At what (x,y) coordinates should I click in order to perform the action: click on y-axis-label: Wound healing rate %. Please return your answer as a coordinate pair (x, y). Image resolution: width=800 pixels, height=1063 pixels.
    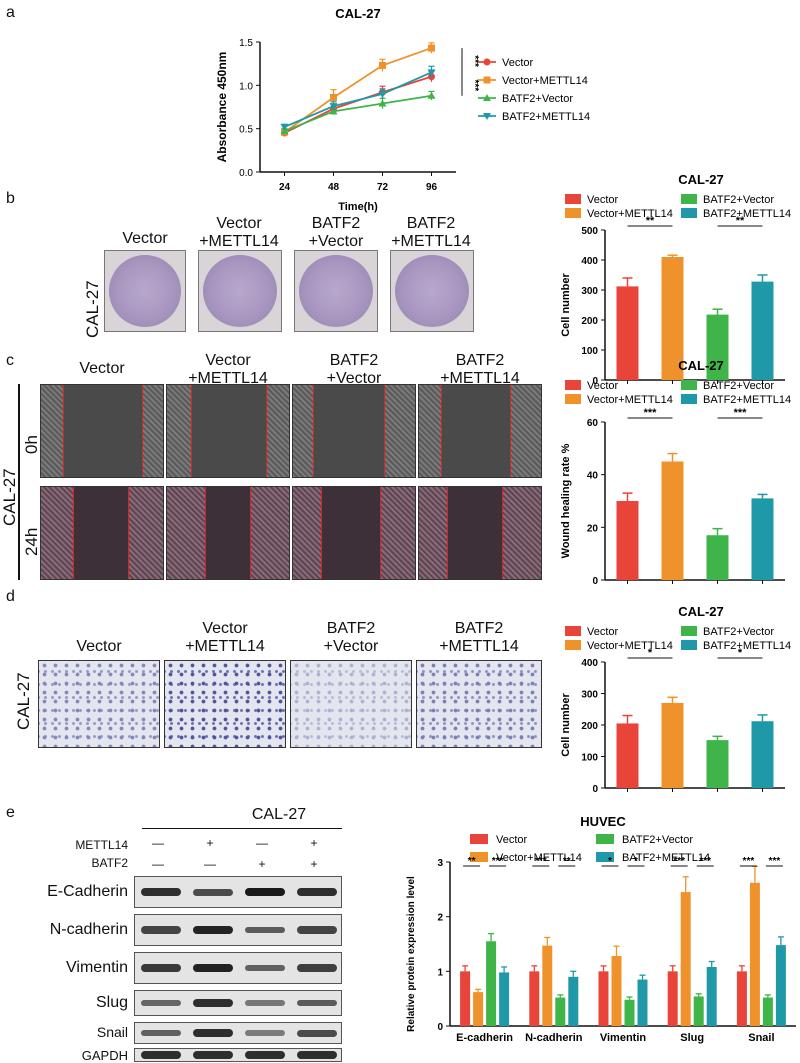
    Looking at the image, I should click on (566, 500).